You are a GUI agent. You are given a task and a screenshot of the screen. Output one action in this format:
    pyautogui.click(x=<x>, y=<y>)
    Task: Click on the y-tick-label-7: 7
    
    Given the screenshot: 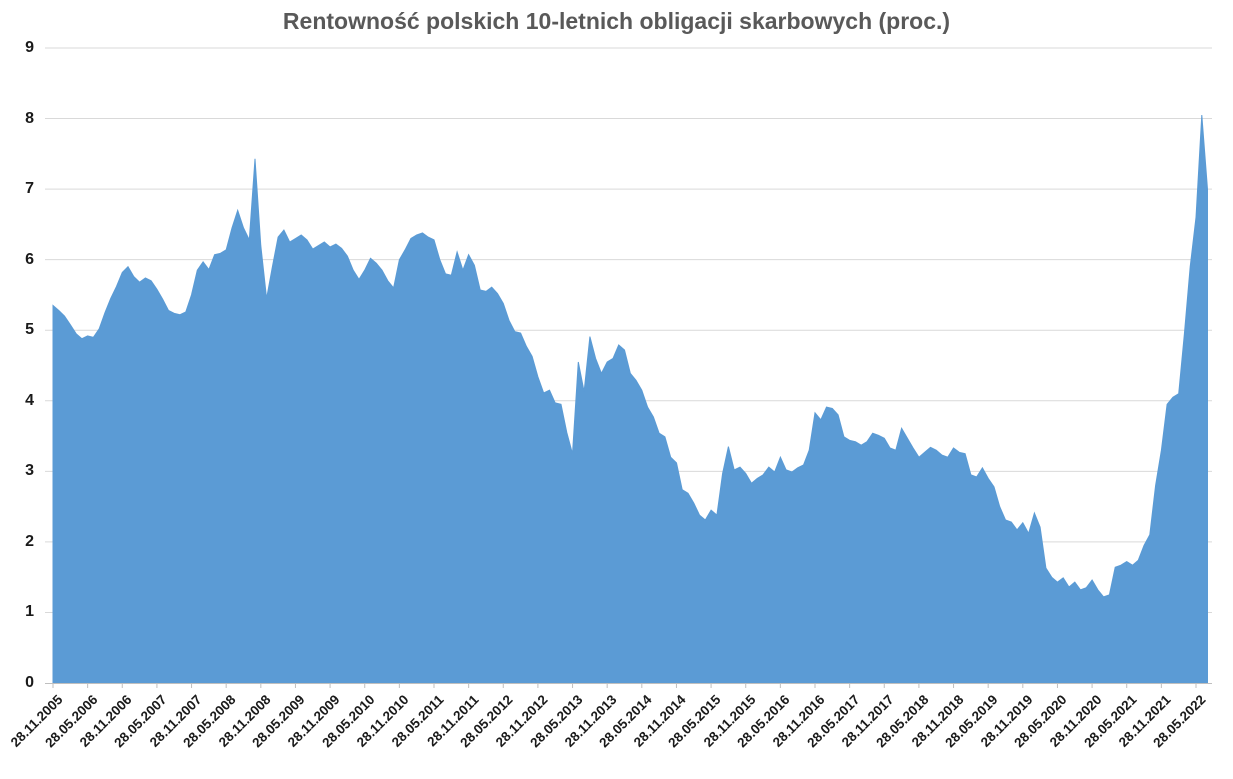 What is the action you would take?
    pyautogui.click(x=29, y=189)
    